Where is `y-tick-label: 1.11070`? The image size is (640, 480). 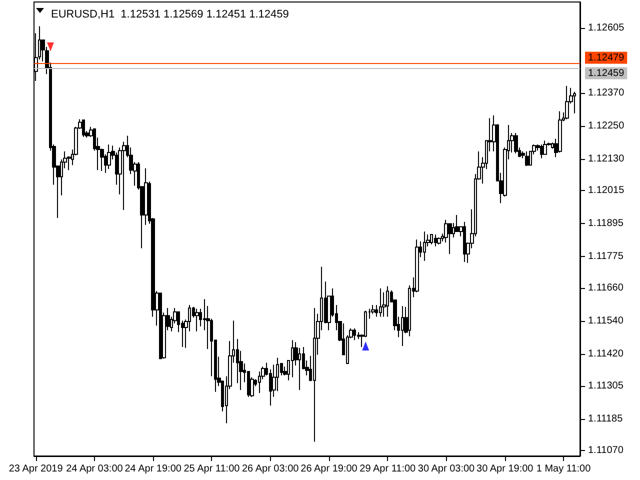 y-tick-label: 1.11070 is located at coordinates (606, 450).